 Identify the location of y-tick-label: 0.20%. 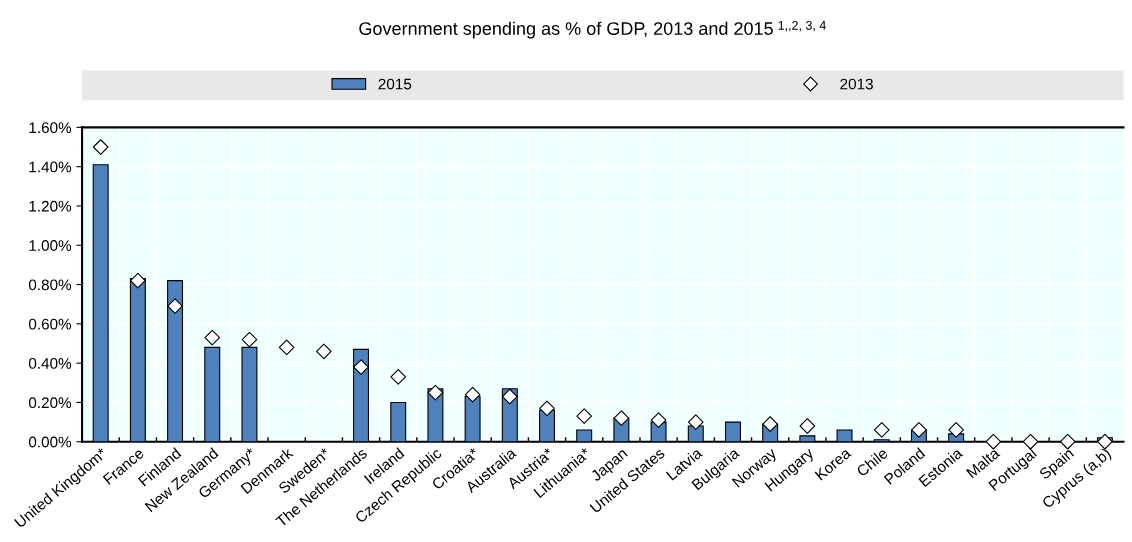
(50, 403).